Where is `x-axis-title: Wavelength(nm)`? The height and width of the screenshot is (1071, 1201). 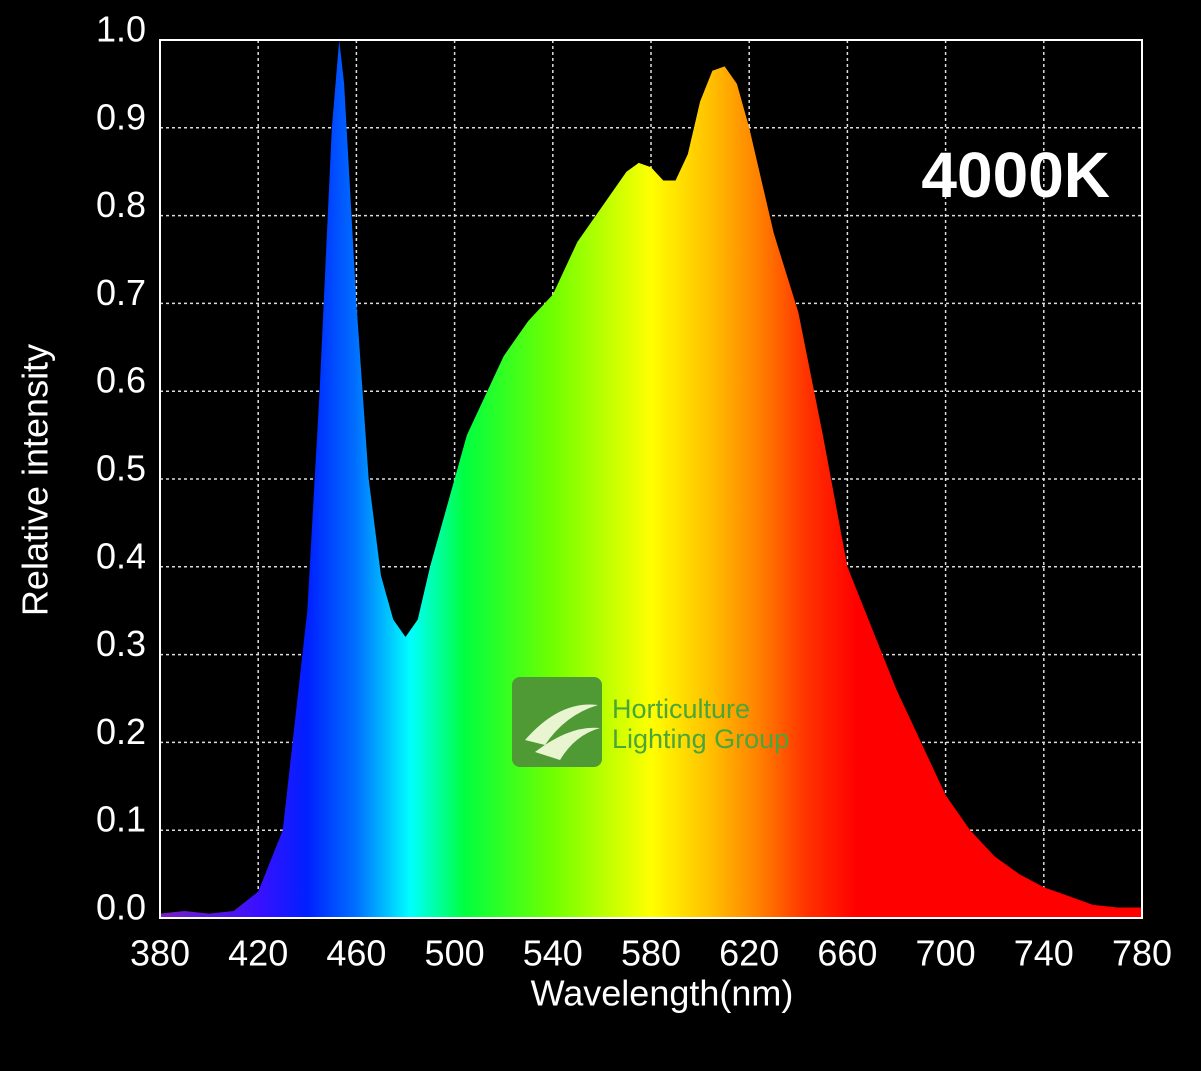
x-axis-title: Wavelength(nm) is located at coordinates (662, 993).